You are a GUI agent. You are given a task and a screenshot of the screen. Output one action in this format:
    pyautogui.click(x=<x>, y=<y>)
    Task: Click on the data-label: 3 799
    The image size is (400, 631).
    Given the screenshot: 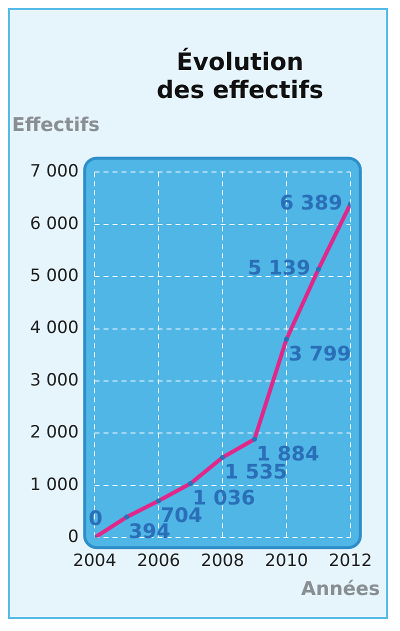 What is the action you would take?
    pyautogui.click(x=320, y=353)
    